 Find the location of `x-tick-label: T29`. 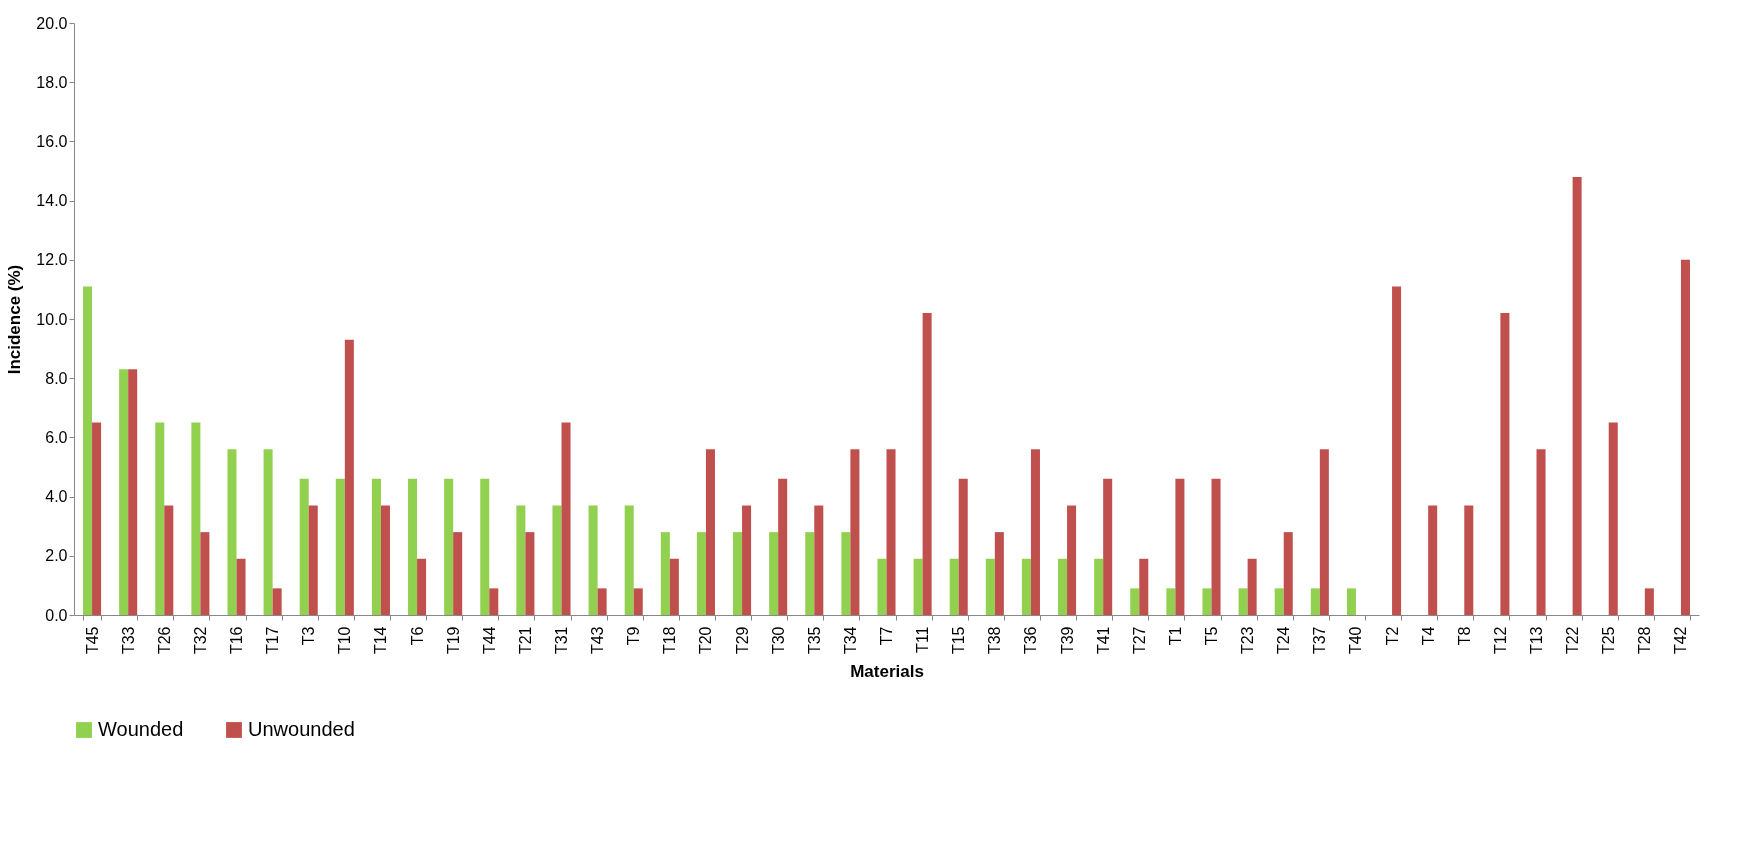

x-tick-label: T29 is located at coordinates (742, 640).